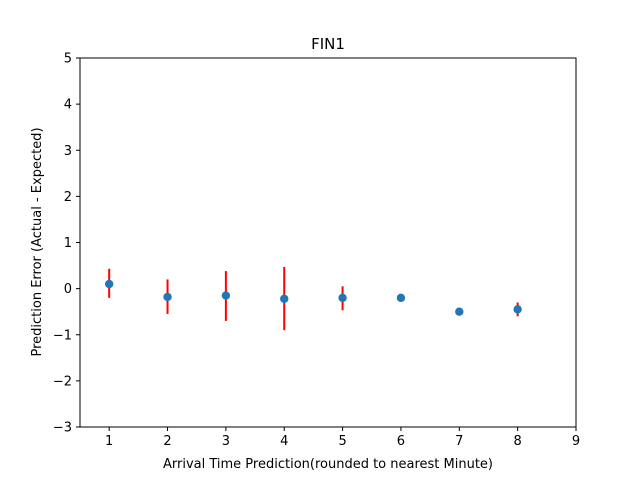 The image size is (640, 480). What do you see at coordinates (37, 241) in the screenshot?
I see `y-axis-label: Prediction Error (Actual - Expected)` at bounding box center [37, 241].